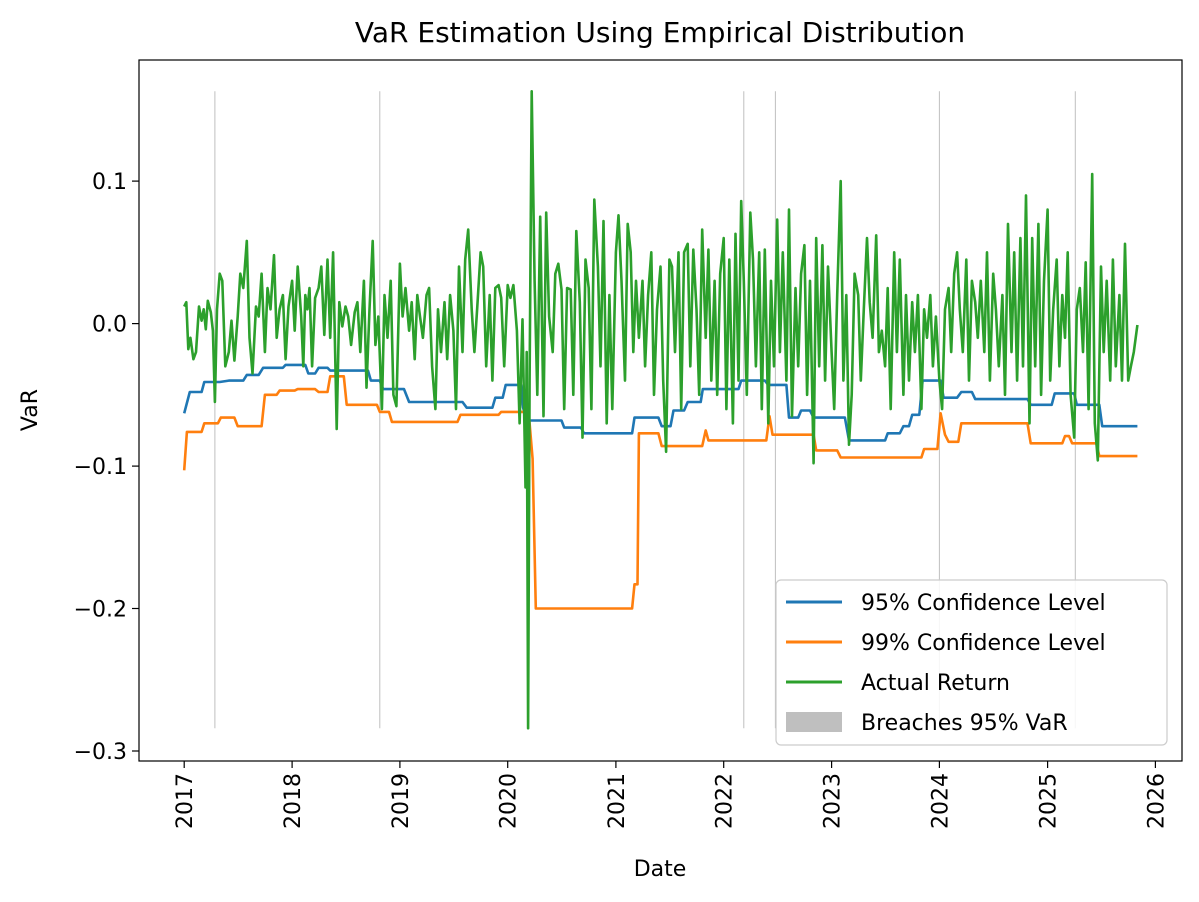  I want to click on x-axis: 2017 2018 2019 2020 2021 2022 2023 2024 2025 2026, so click(671, 795).